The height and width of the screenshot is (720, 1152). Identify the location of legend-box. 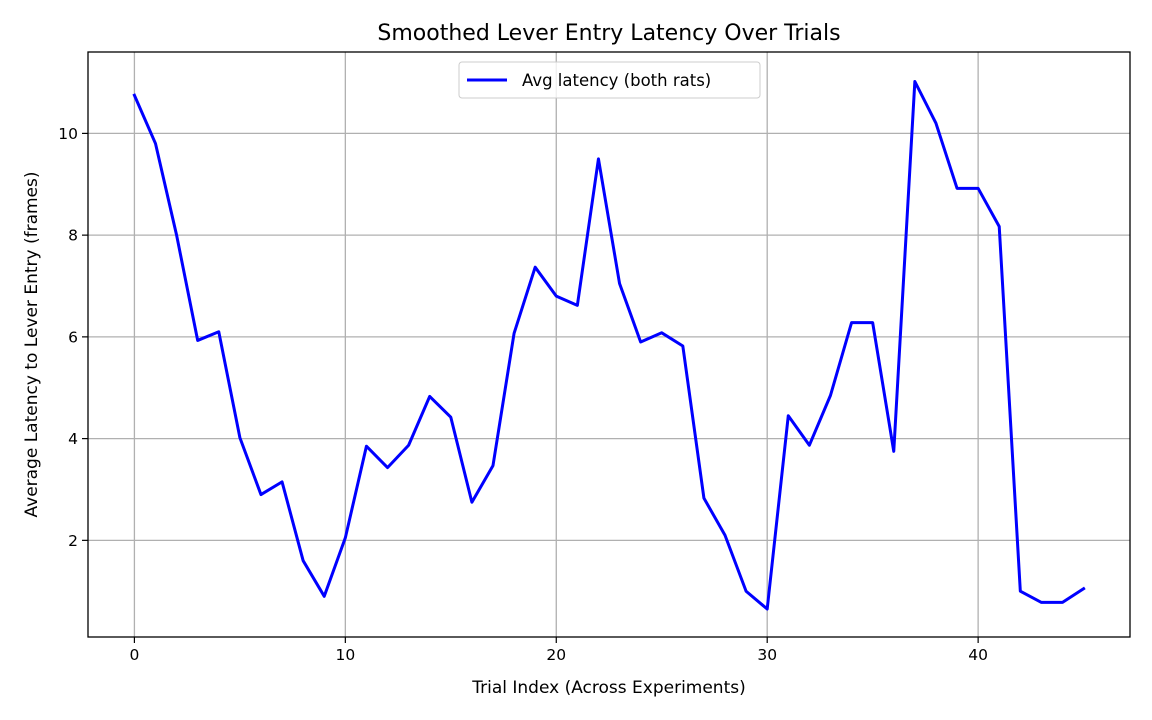
(609, 80).